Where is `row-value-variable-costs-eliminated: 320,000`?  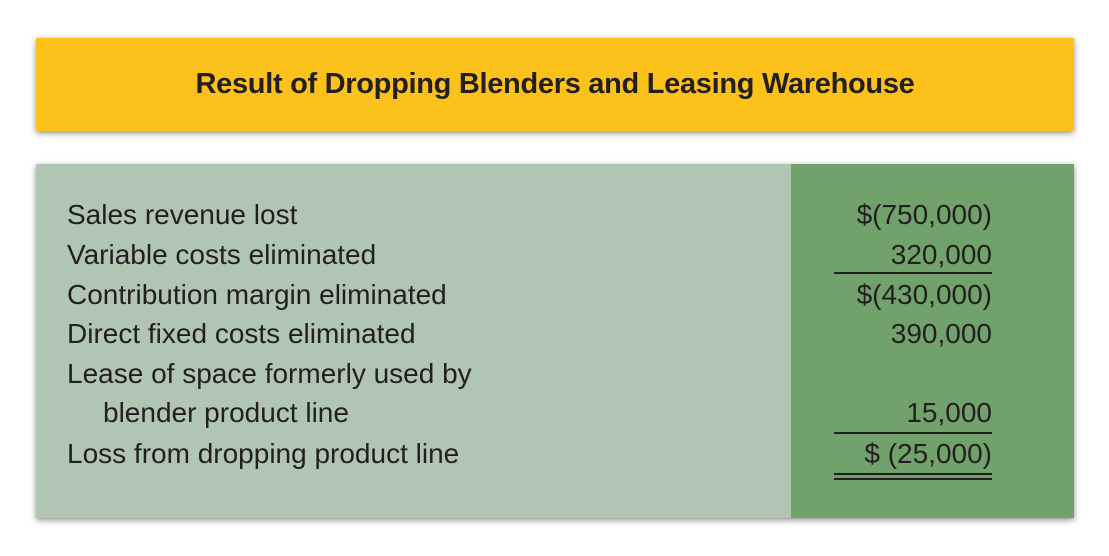
row-value-variable-costs-eliminated: 320,000 is located at coordinates (941, 254).